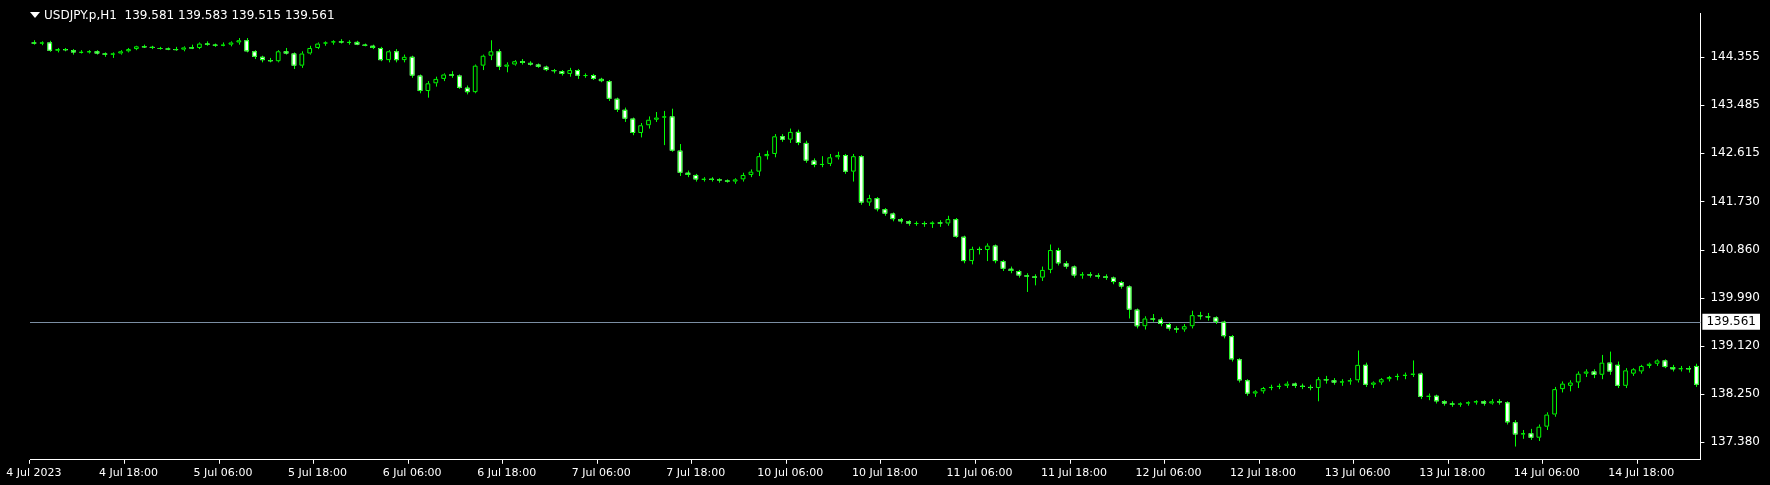 The height and width of the screenshot is (485, 1770). Describe the element at coordinates (601, 473) in the screenshot. I see `x-tick-label: 7 Jul 06:00` at that location.